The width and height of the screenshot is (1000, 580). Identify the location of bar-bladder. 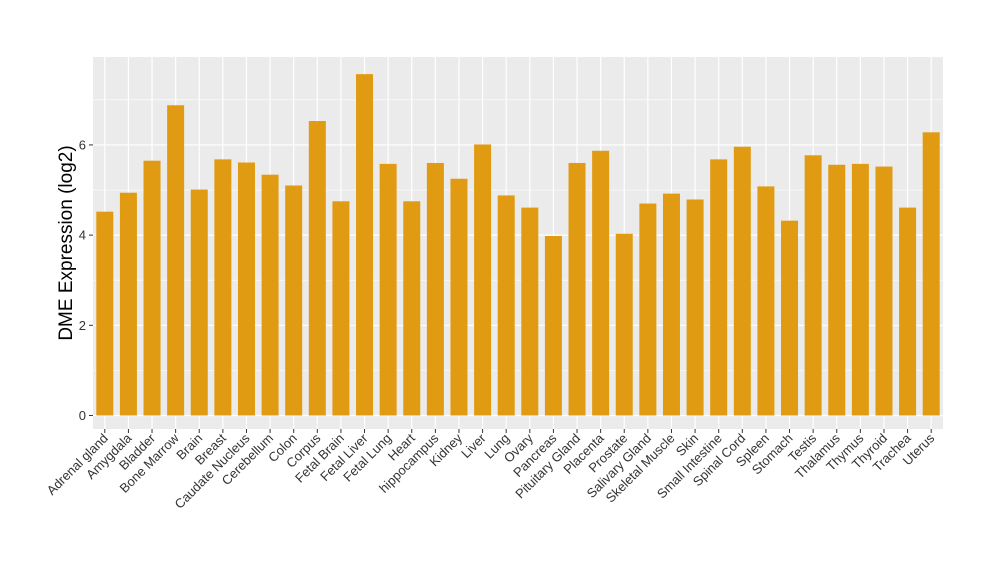
(152, 288).